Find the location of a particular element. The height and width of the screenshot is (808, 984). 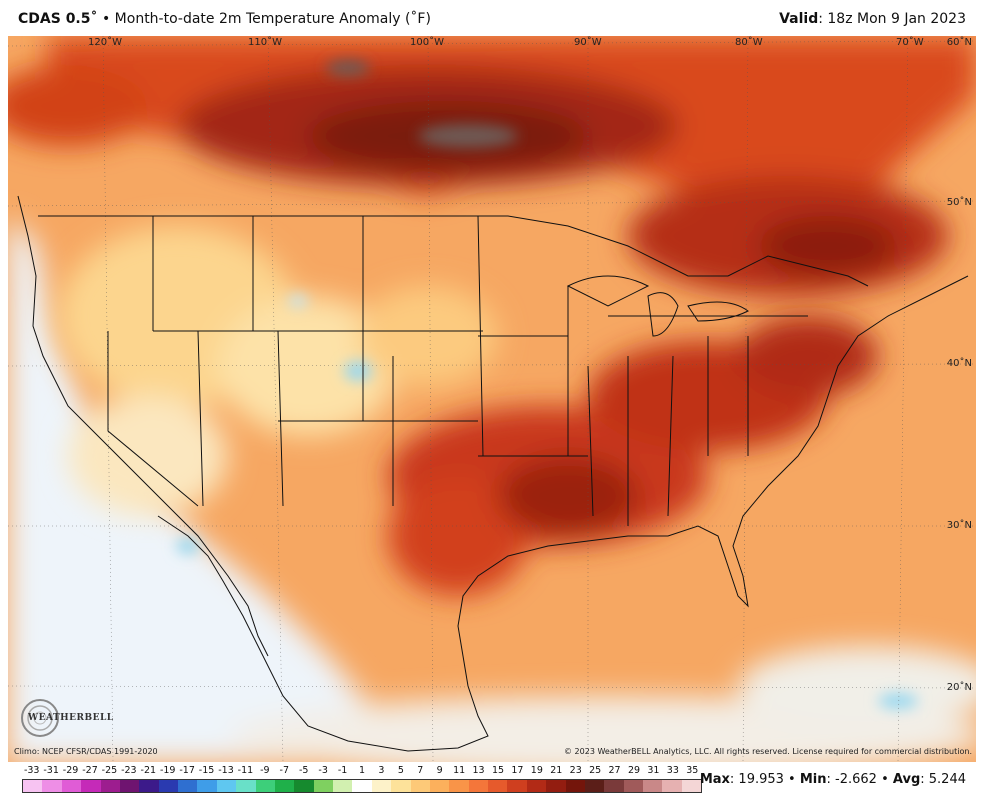

colorbar-tick-label: 1 is located at coordinates (362, 770).